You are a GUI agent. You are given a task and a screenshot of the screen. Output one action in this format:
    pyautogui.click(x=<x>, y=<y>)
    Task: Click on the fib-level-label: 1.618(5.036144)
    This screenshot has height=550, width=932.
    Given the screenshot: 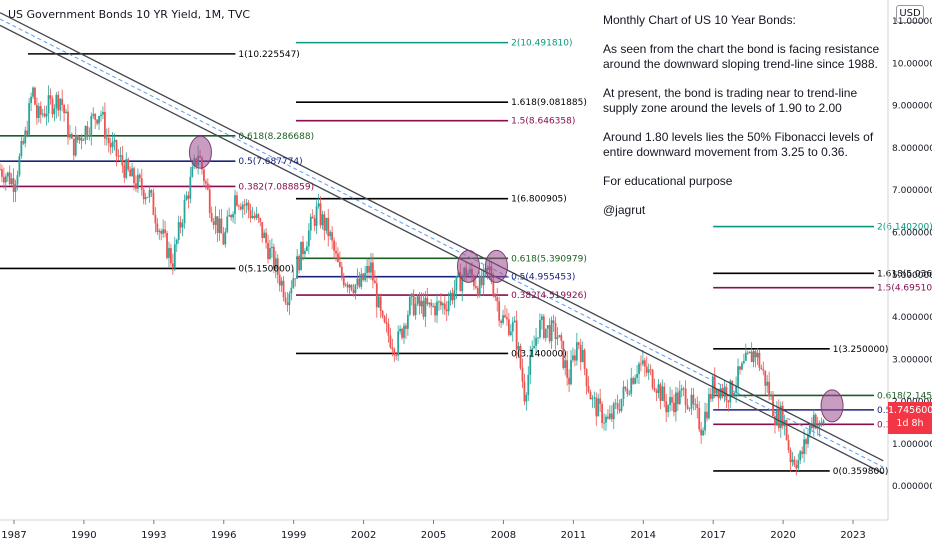 What is the action you would take?
    pyautogui.click(x=904, y=274)
    